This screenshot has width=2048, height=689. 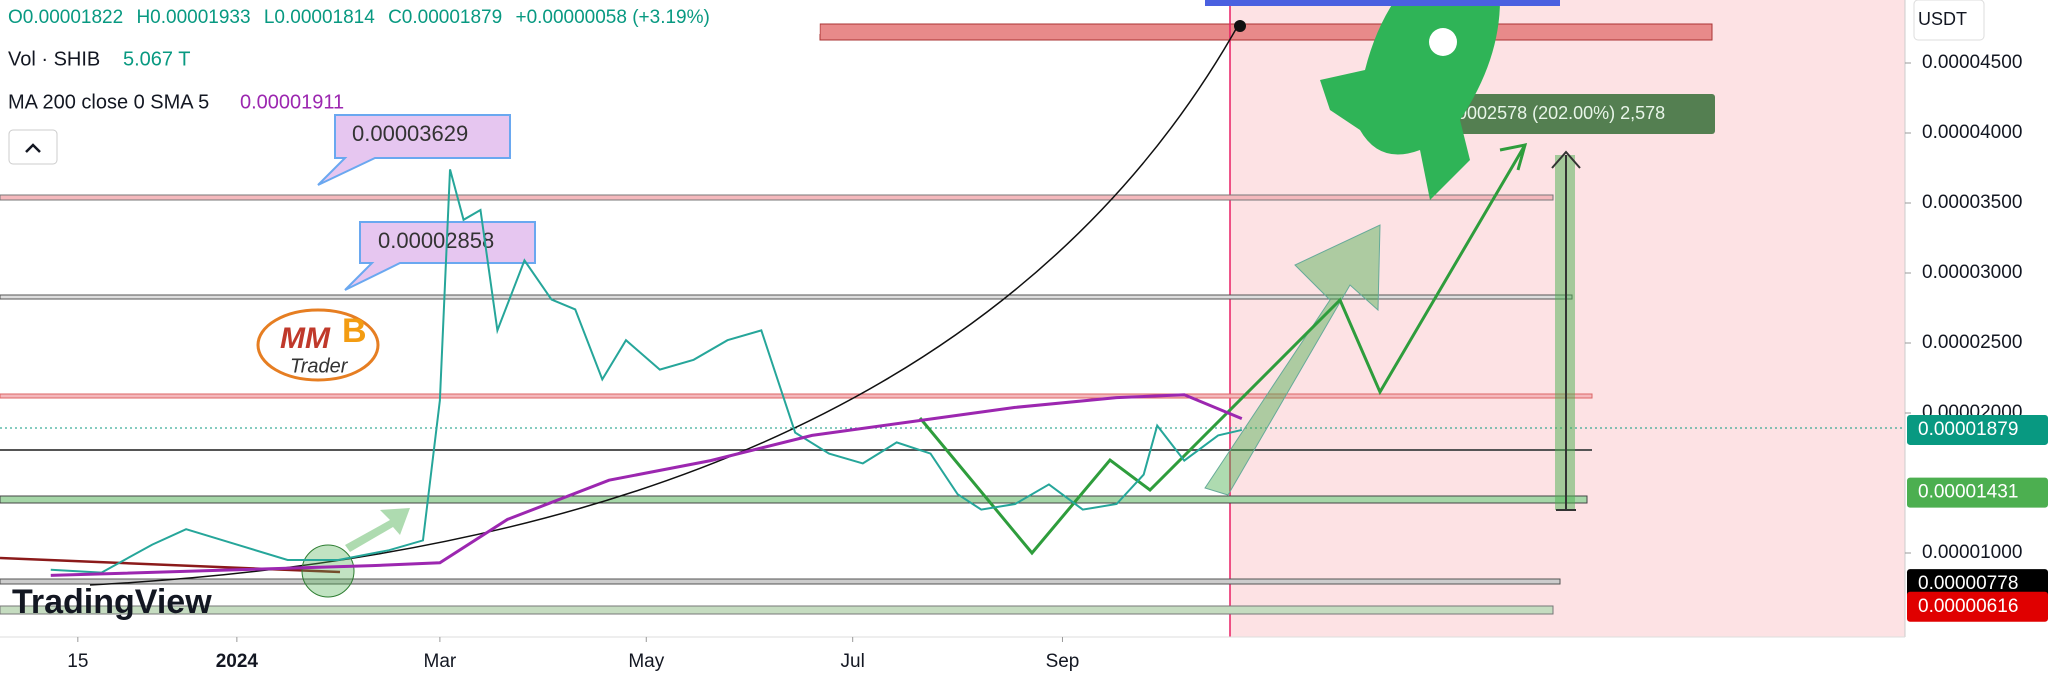 I want to click on big-arrow, so click(x=1292, y=360).